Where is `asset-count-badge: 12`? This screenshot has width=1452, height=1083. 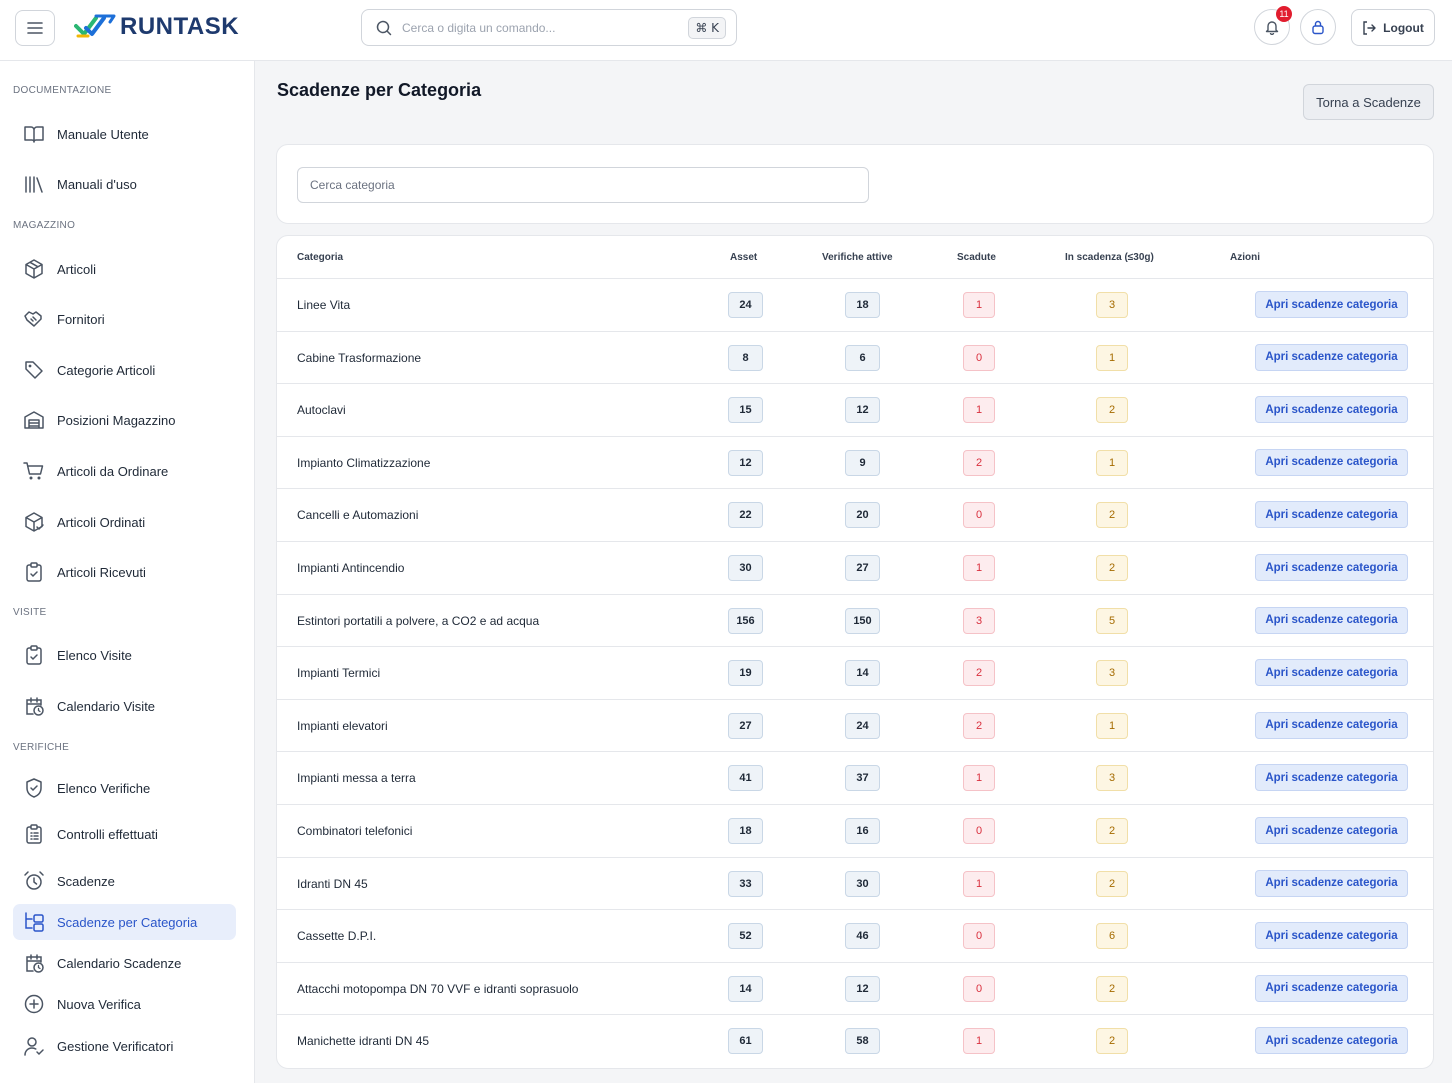 asset-count-badge: 12 is located at coordinates (745, 462).